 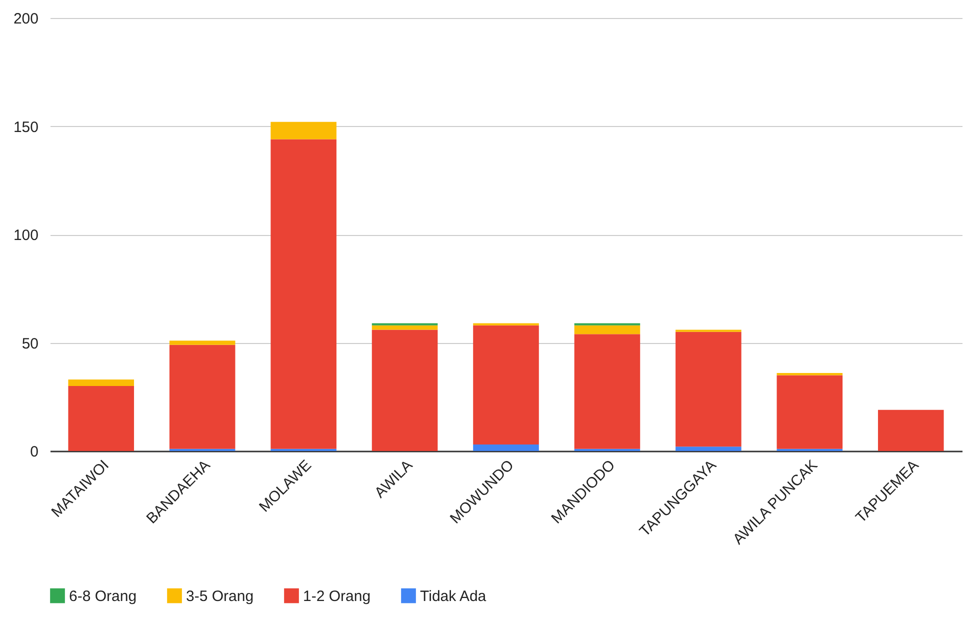 I want to click on y-tick-label: 0, so click(x=34, y=452).